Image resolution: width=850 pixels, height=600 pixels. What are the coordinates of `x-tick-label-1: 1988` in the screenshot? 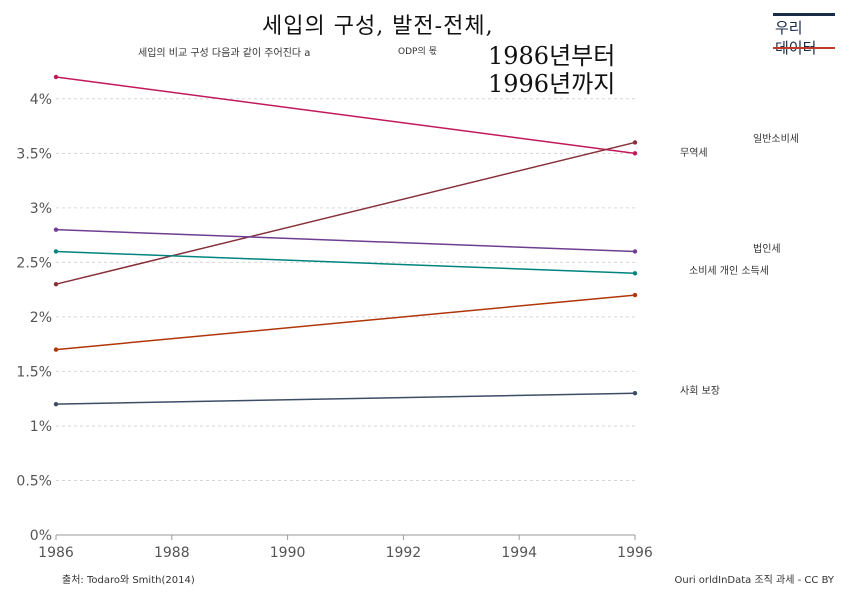 It's located at (172, 553).